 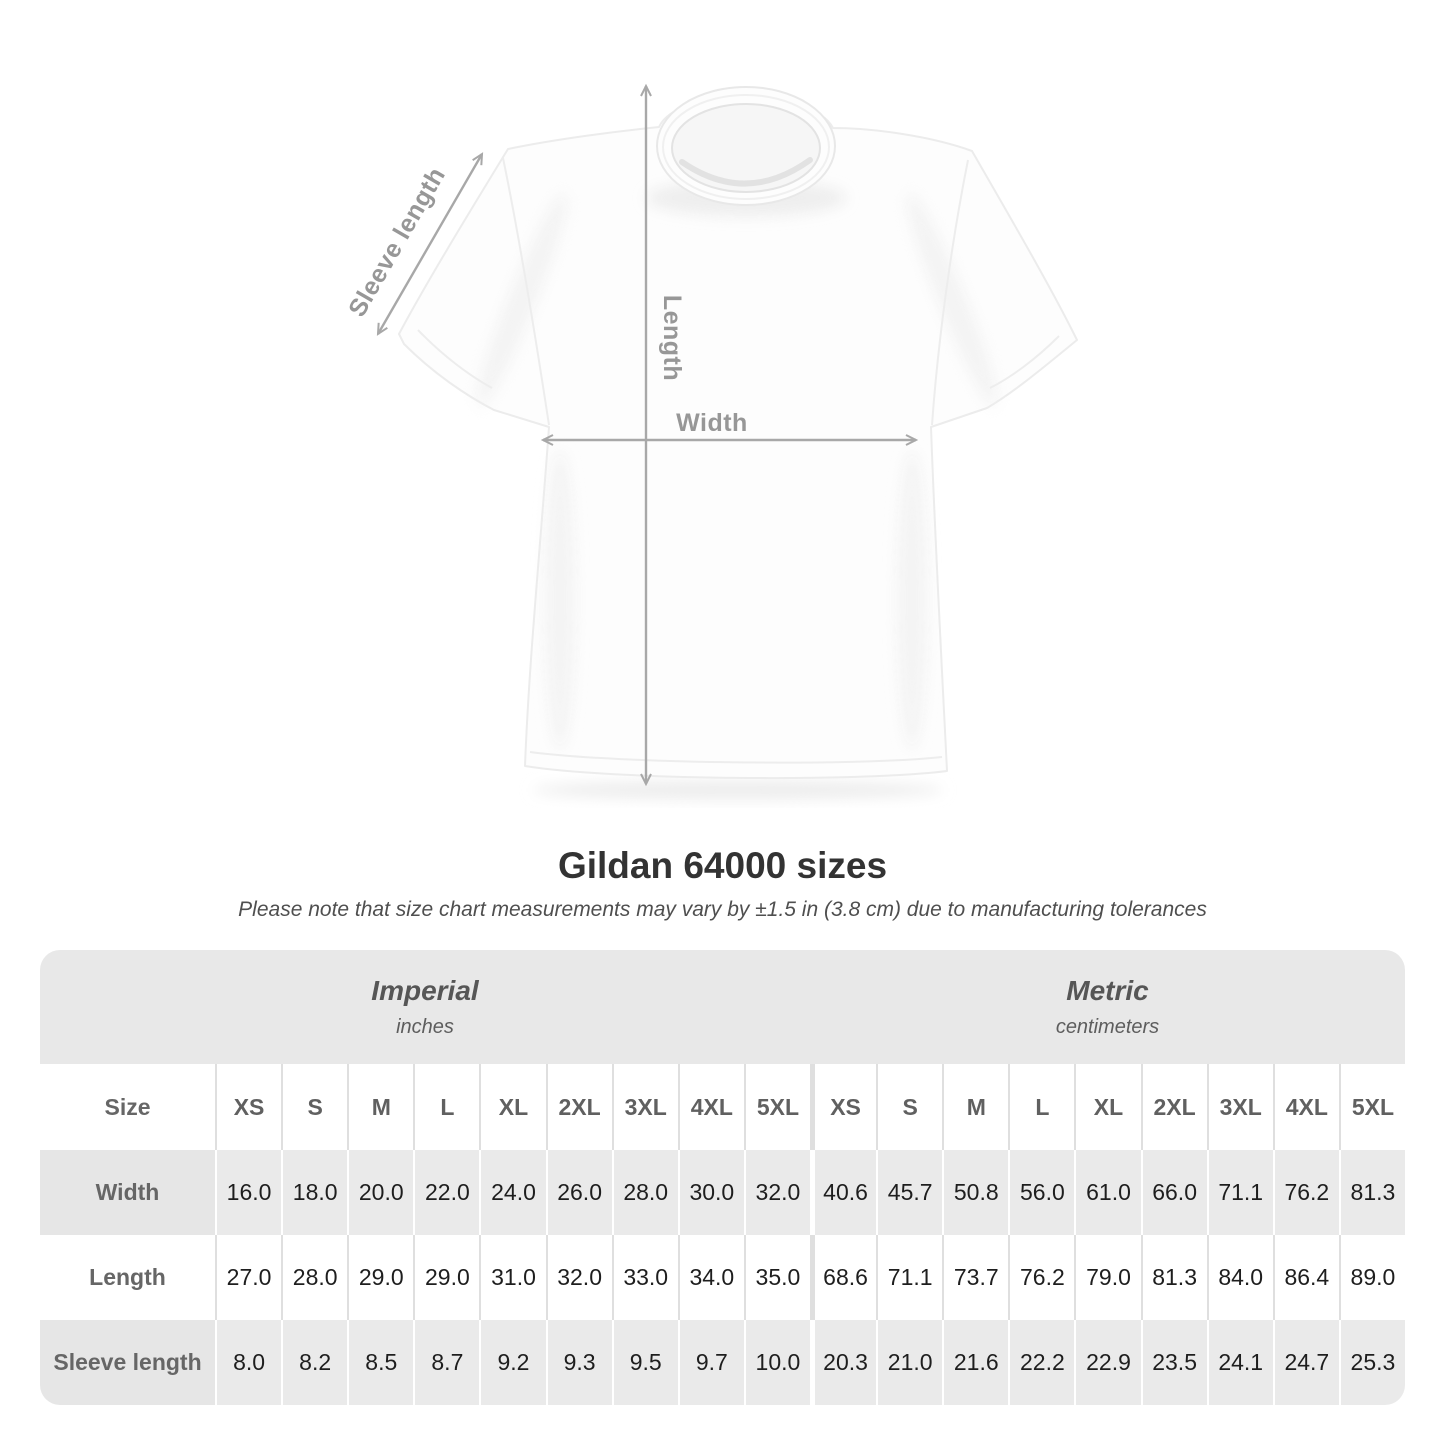 What do you see at coordinates (1107, 1007) in the screenshot?
I see `metric-header-group: Metric centimeters` at bounding box center [1107, 1007].